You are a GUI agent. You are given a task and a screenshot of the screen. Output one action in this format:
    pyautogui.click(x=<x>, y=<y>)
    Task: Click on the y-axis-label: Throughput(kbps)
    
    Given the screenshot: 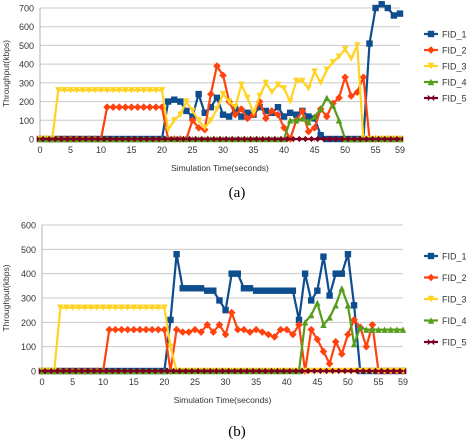 What is the action you would take?
    pyautogui.click(x=6, y=297)
    